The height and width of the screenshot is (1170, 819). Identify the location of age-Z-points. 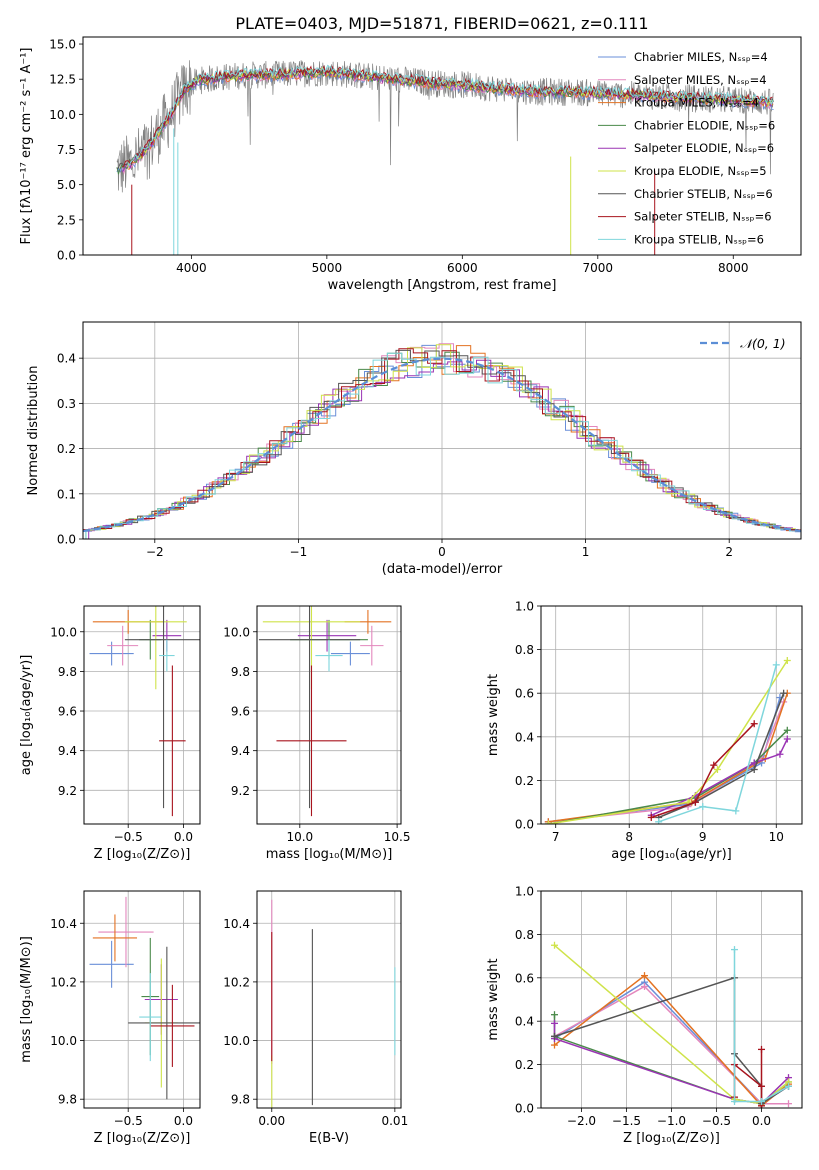
(144, 711).